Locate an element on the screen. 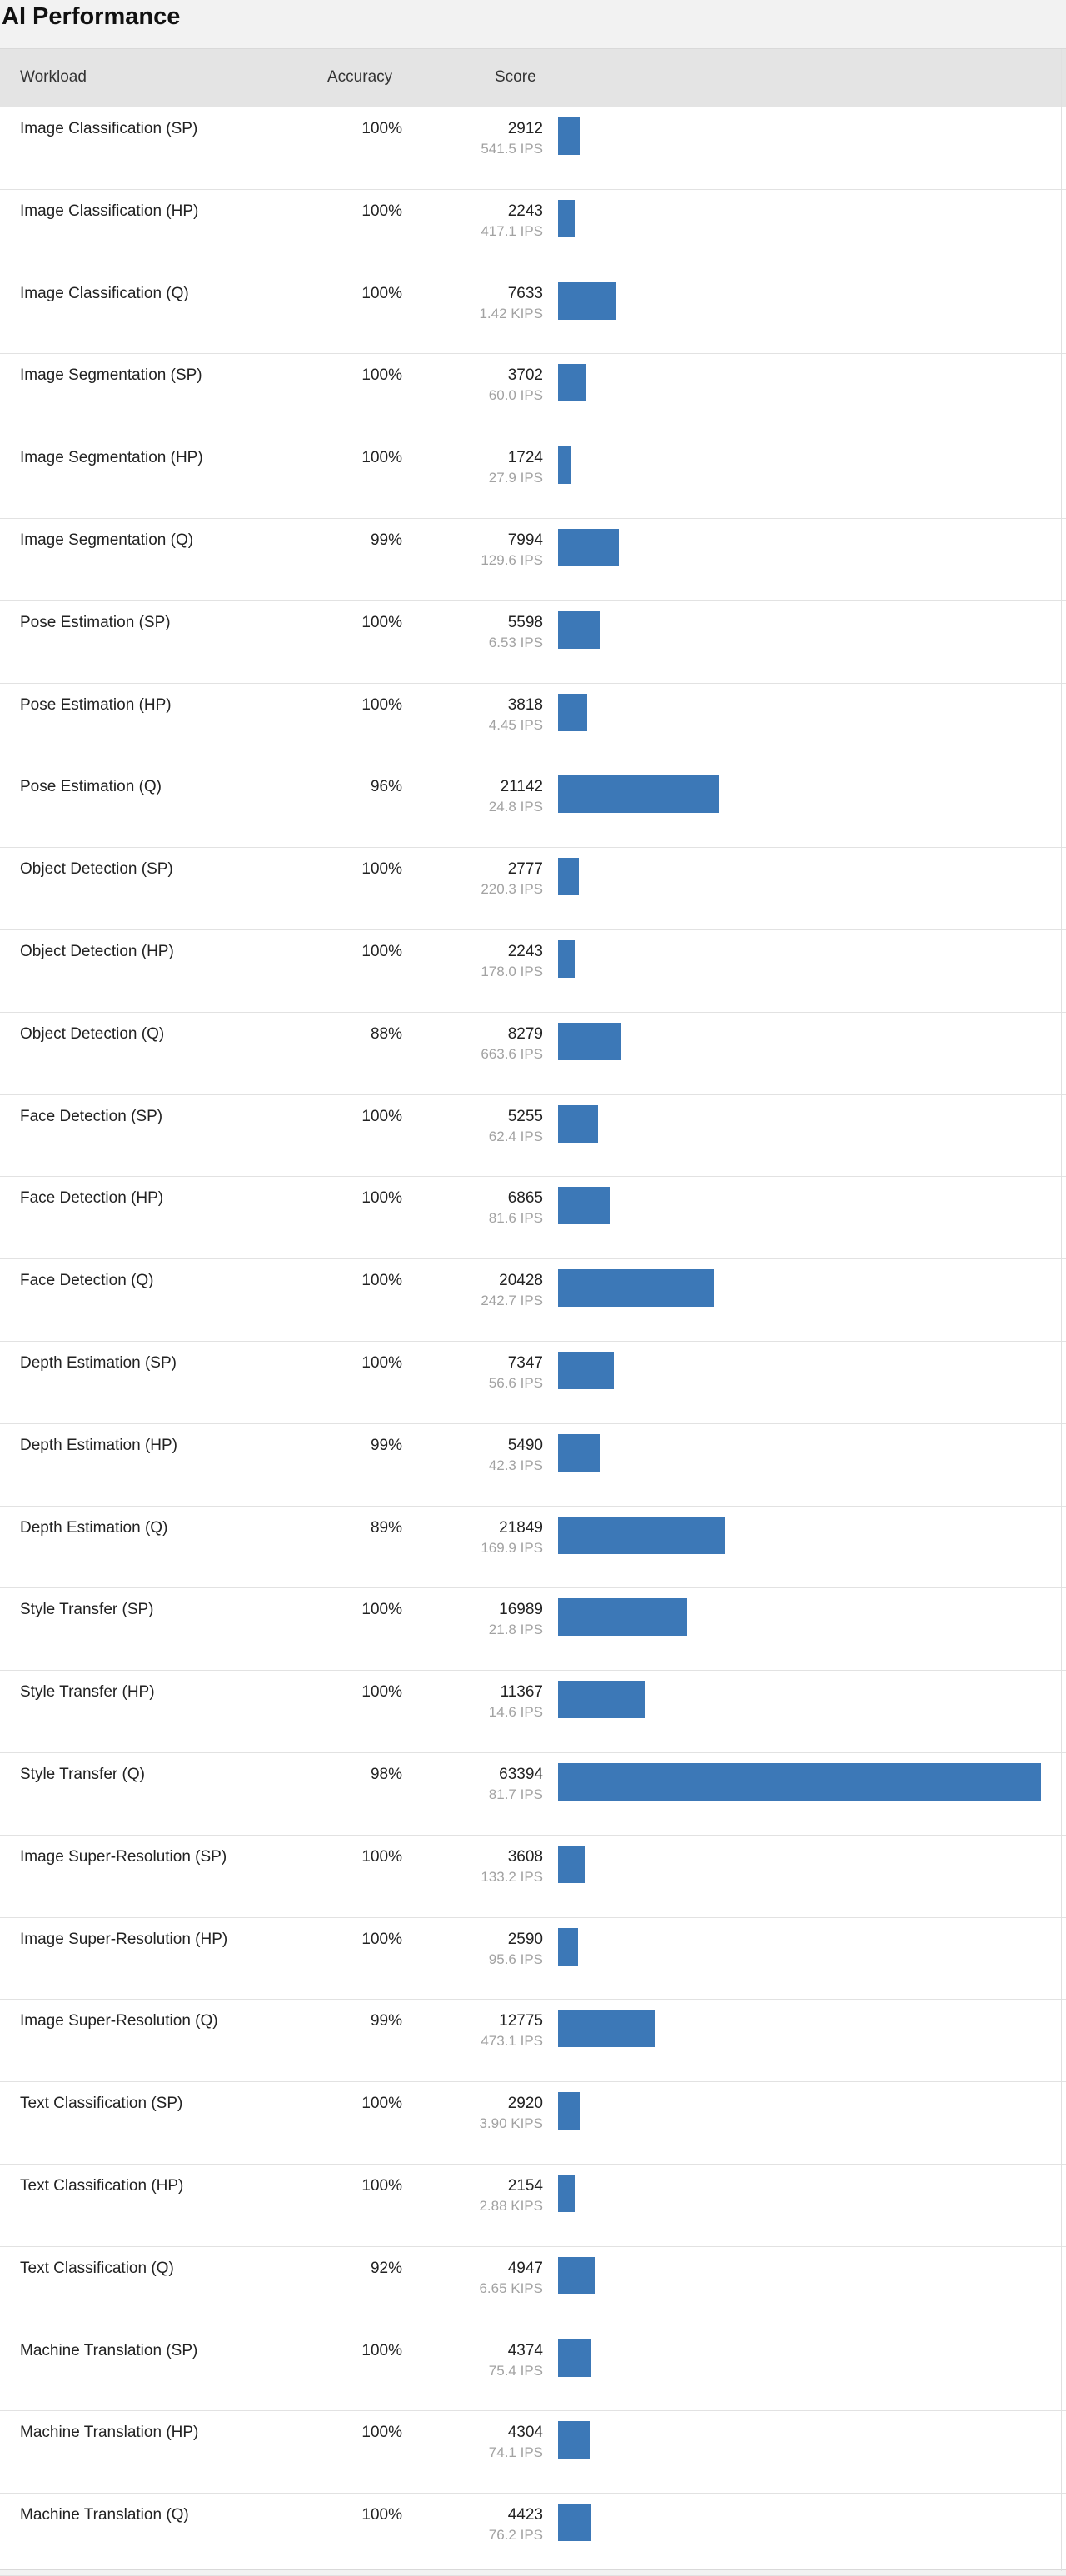  workload-name: Image Classification (SP) is located at coordinates (109, 128).